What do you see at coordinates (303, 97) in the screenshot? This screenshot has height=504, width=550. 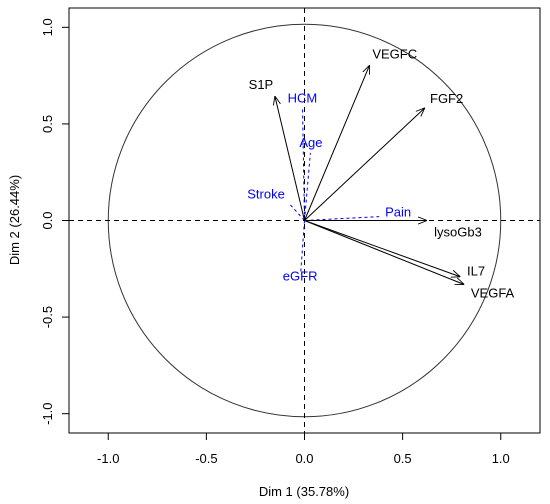 I see `supplementary-label-hcm: HCM` at bounding box center [303, 97].